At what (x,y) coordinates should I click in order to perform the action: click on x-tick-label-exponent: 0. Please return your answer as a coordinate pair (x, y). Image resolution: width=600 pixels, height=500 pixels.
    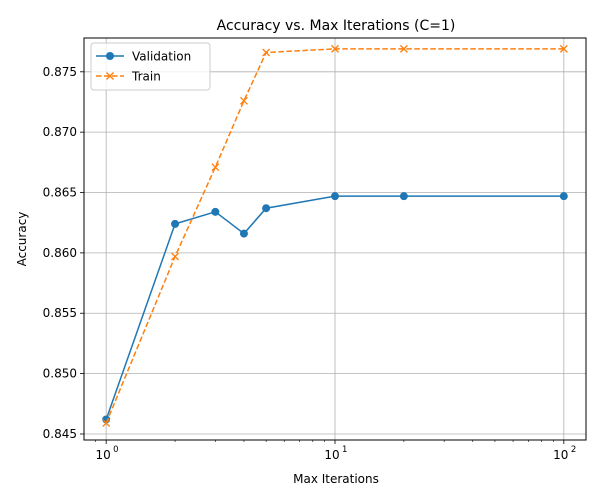
    Looking at the image, I should click on (115, 450).